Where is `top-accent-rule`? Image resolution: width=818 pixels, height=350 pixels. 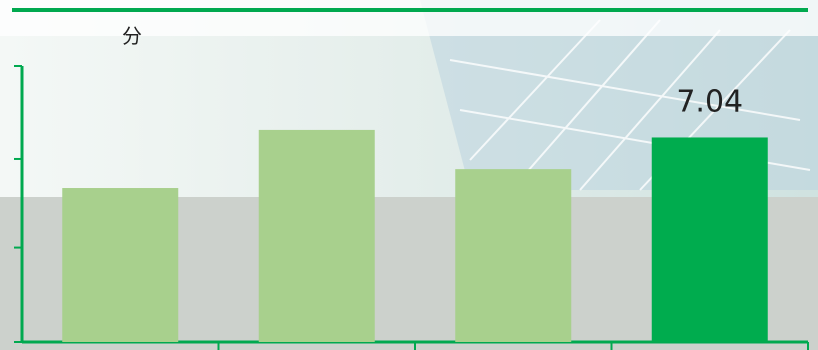 top-accent-rule is located at coordinates (410, 10).